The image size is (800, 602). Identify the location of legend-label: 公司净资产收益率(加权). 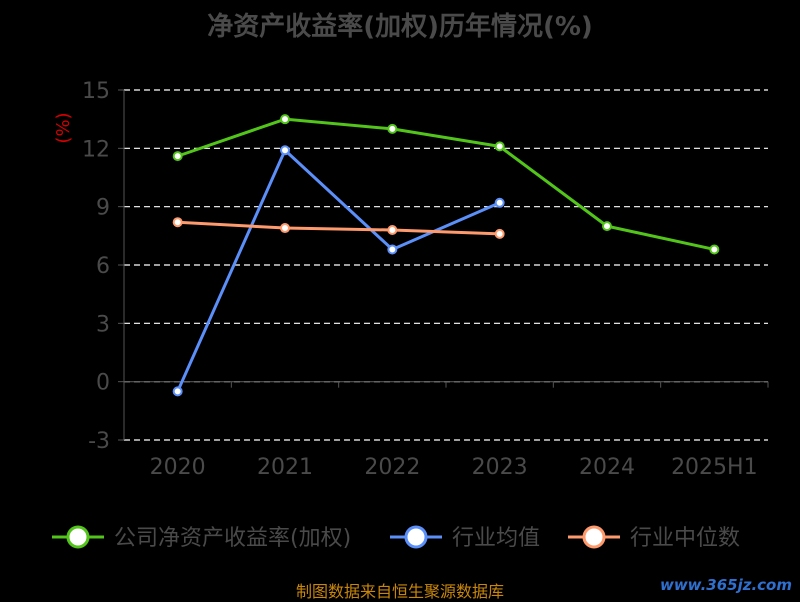
(232, 538).